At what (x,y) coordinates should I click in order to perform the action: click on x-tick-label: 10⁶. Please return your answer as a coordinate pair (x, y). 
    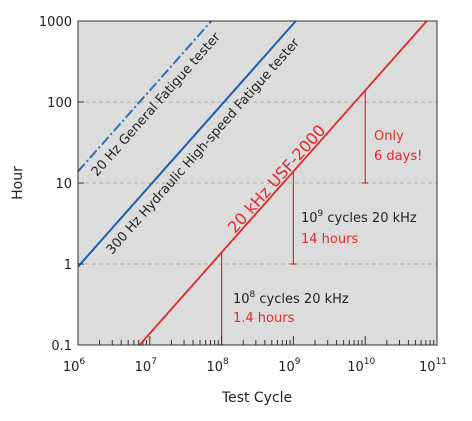
    Looking at the image, I should click on (74, 366).